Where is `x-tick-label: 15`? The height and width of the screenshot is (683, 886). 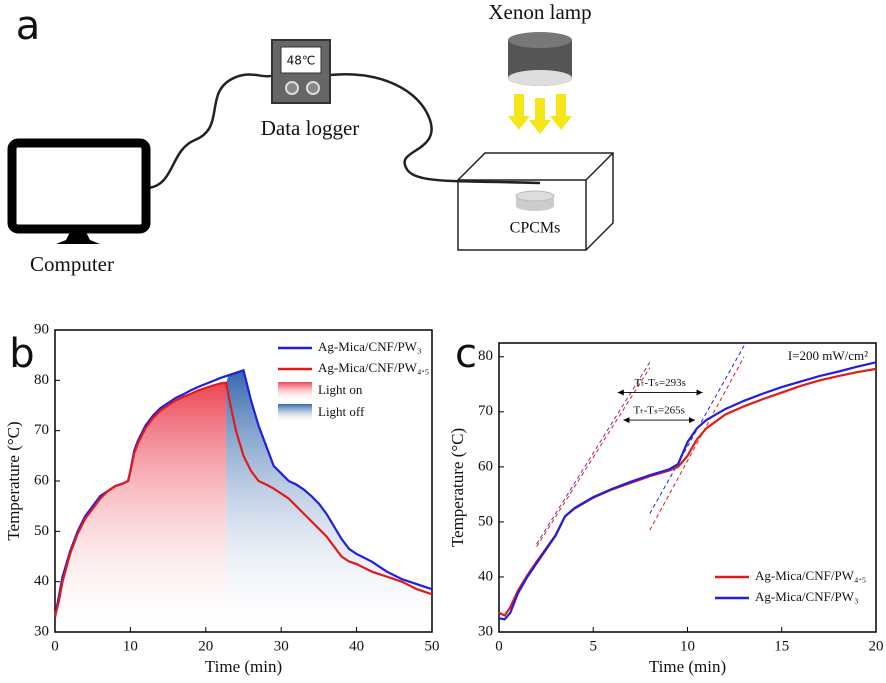 x-tick-label: 15 is located at coordinates (781, 646).